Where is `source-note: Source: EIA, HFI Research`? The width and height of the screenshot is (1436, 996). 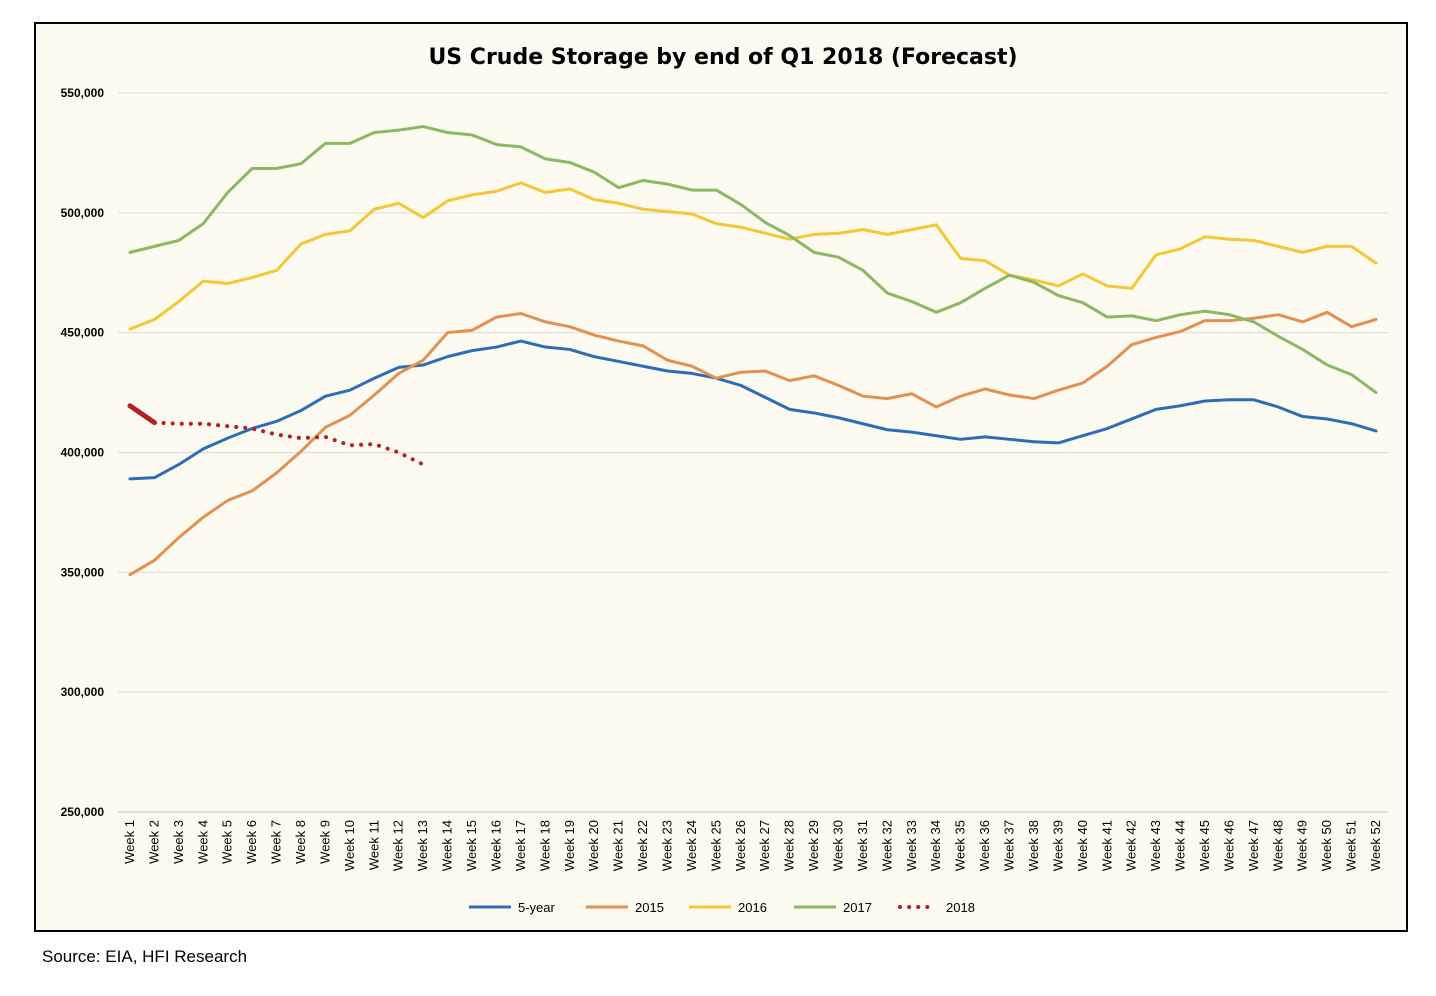
source-note: Source: EIA, HFI Research is located at coordinates (145, 956).